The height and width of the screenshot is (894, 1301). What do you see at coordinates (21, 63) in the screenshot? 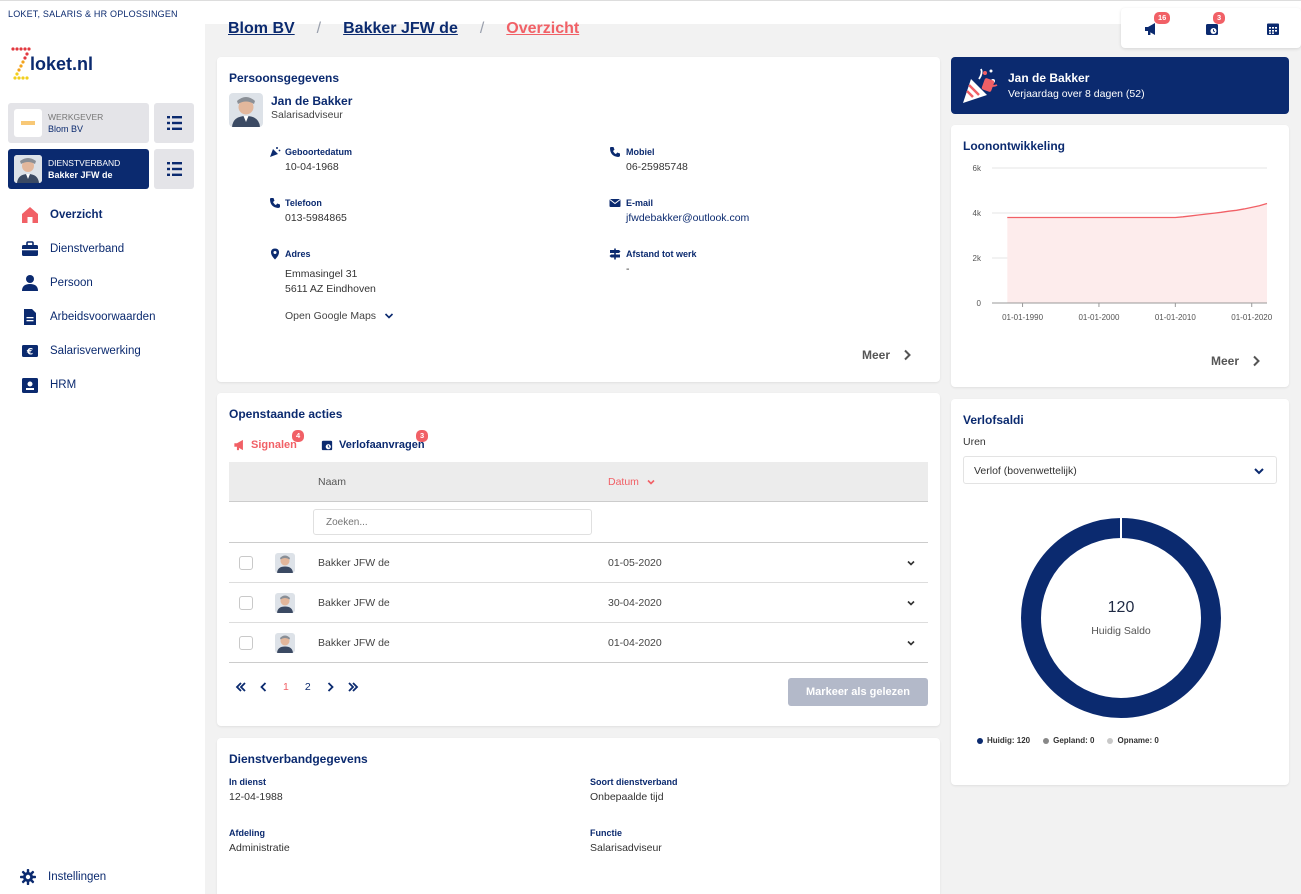
I see `logo-mark-icon` at bounding box center [21, 63].